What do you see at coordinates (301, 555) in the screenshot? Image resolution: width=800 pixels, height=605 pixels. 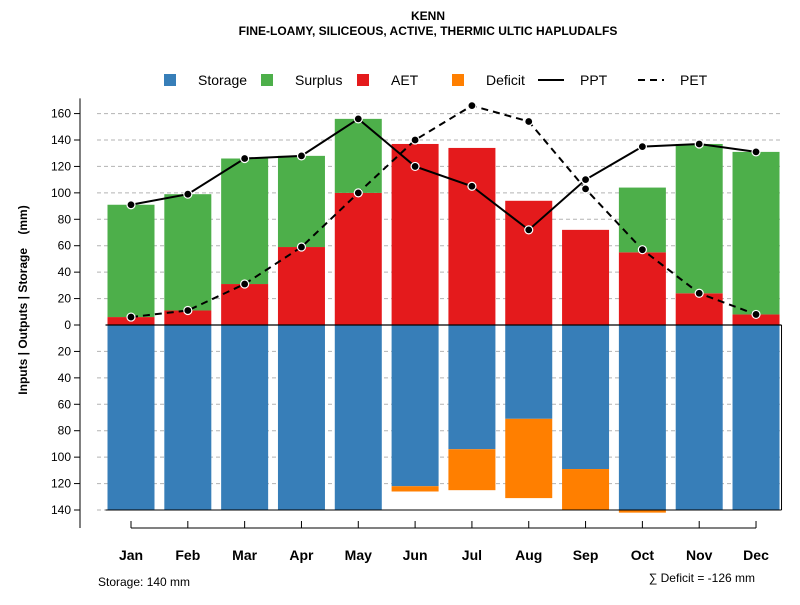 I see `x-tick-label: Apr` at bounding box center [301, 555].